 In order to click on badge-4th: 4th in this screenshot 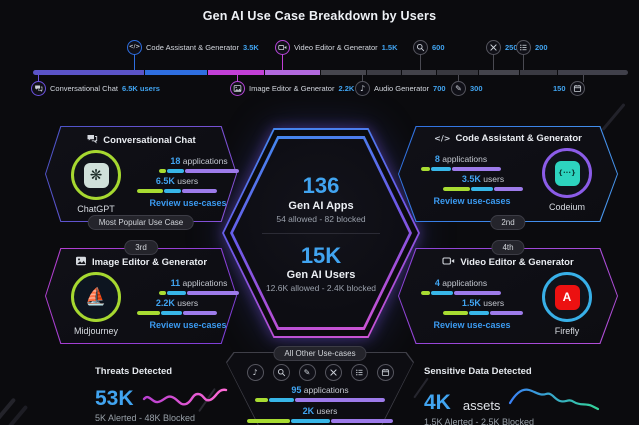, I will do `click(508, 247)`.